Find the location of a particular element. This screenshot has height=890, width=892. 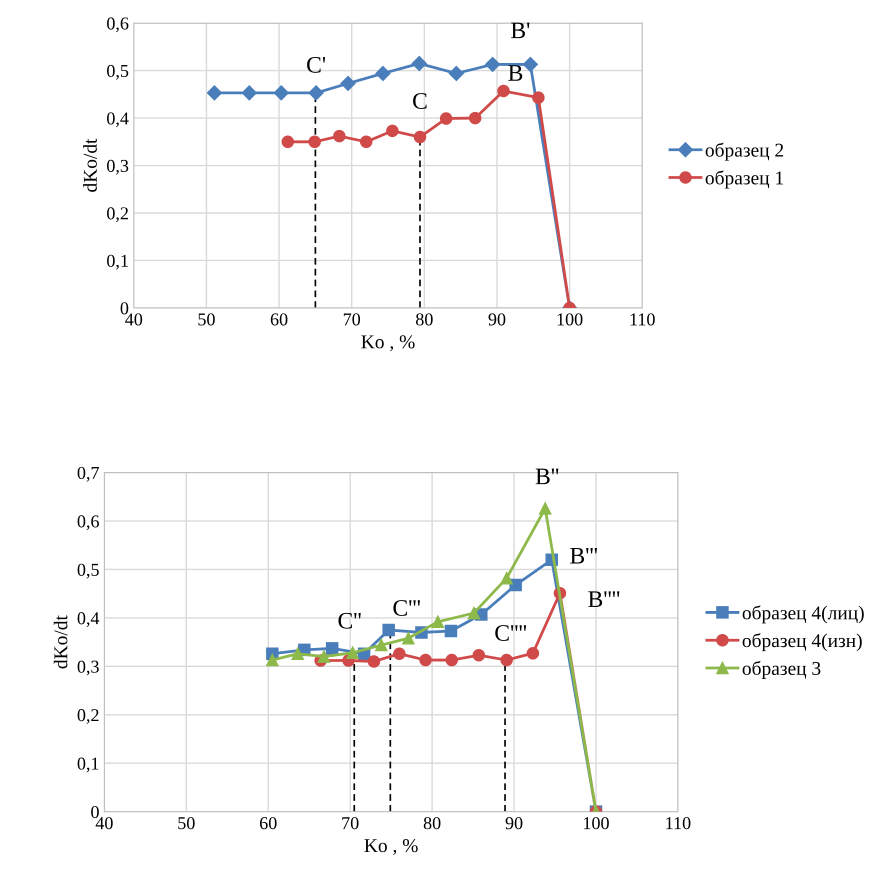

annotation: C' is located at coordinates (316, 64).